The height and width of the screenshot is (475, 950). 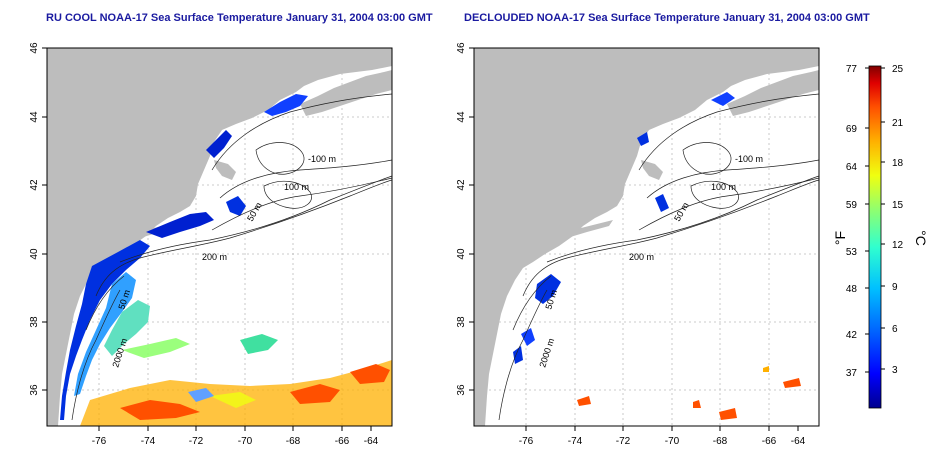 I want to click on fahrenheit-tick-labels: 77 69 64 59 53 48 42 37, so click(x=852, y=221).